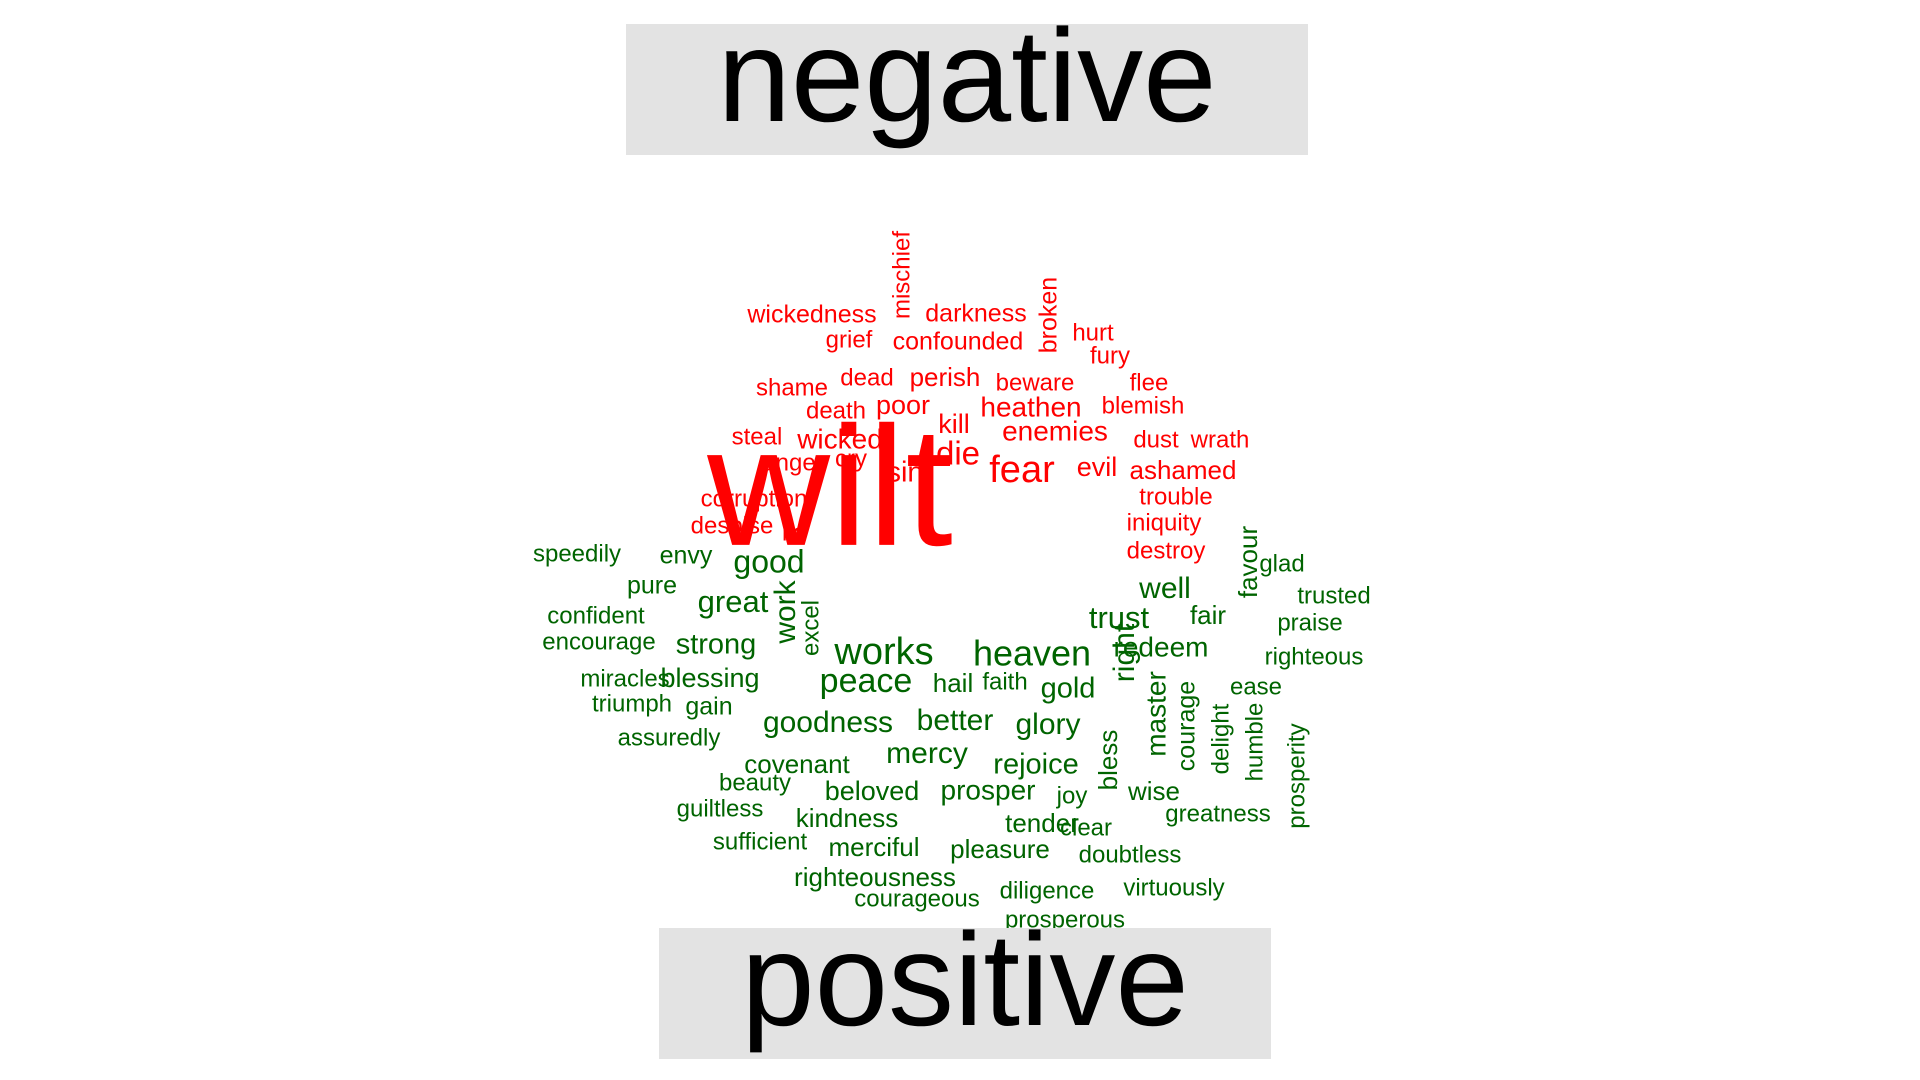  Describe the element at coordinates (1248, 562) in the screenshot. I see `word-positive-favour: favour` at that location.